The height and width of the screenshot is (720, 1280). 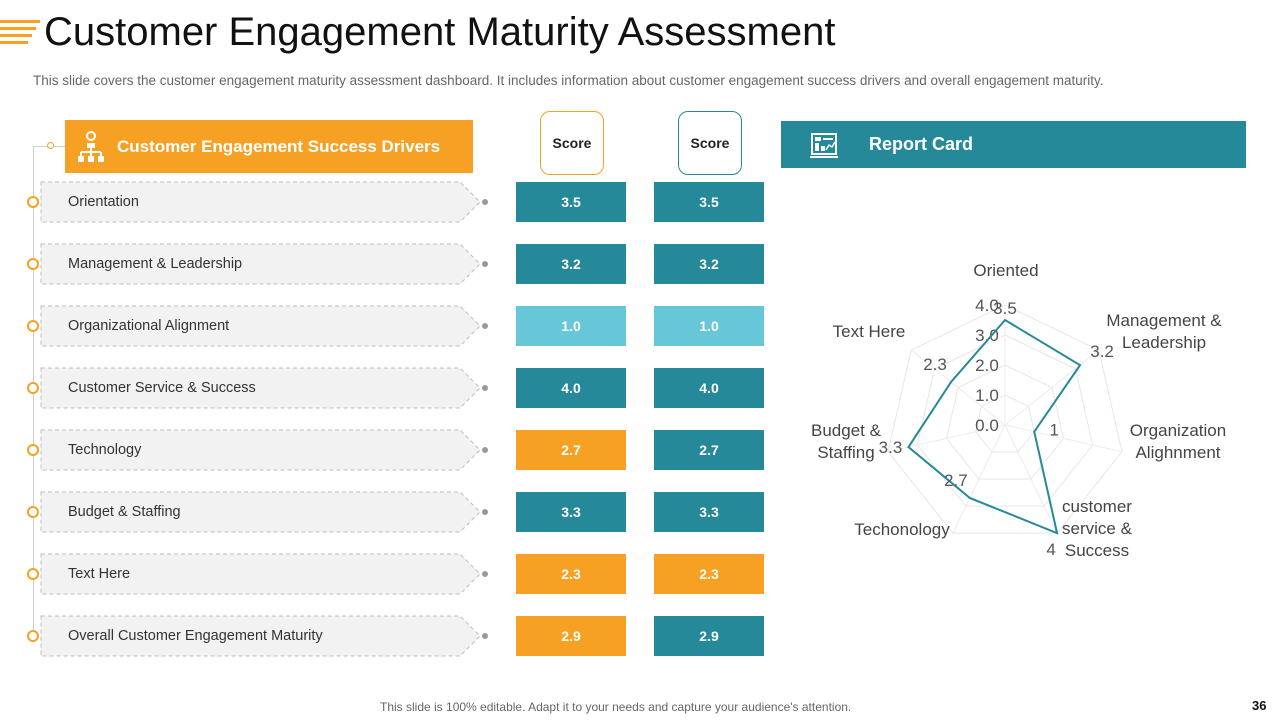 What do you see at coordinates (825, 145) in the screenshot?
I see `report-icon` at bounding box center [825, 145].